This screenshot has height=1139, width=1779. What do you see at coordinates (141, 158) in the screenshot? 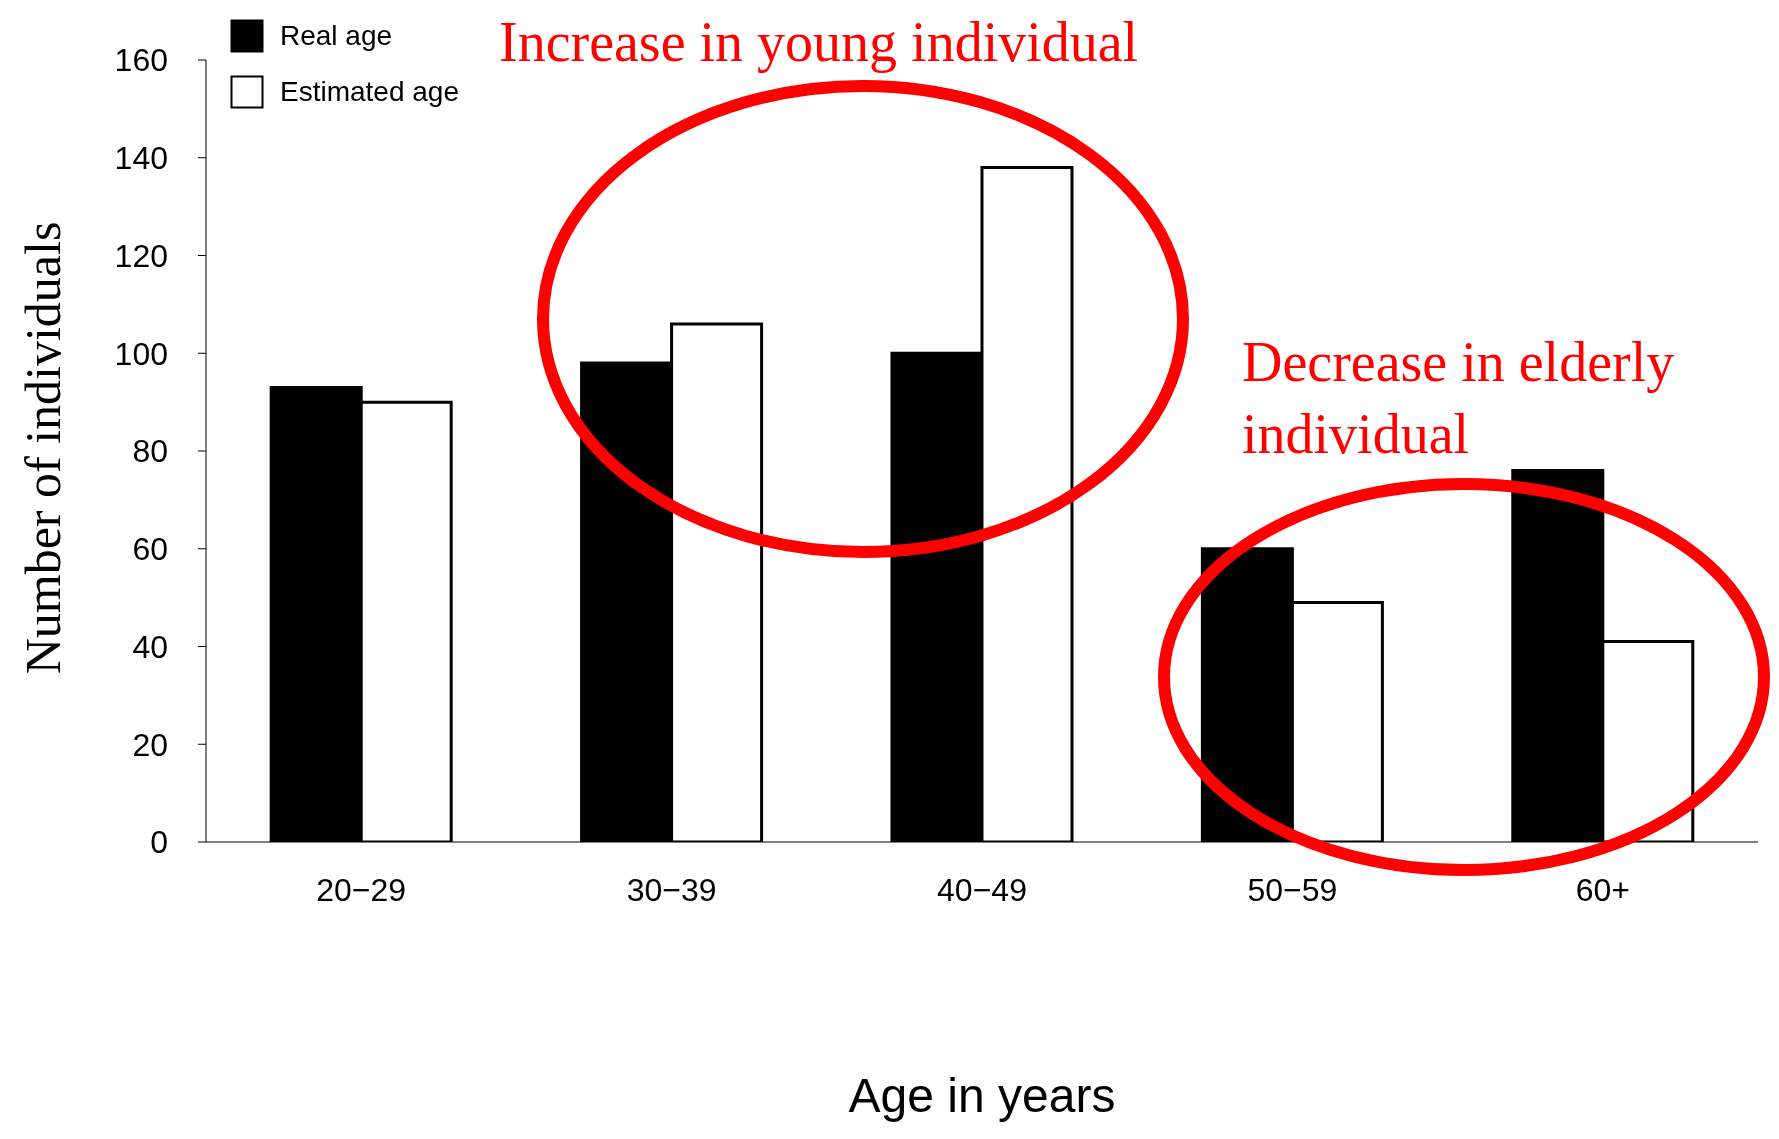
I see `y-tick-label: 140` at bounding box center [141, 158].